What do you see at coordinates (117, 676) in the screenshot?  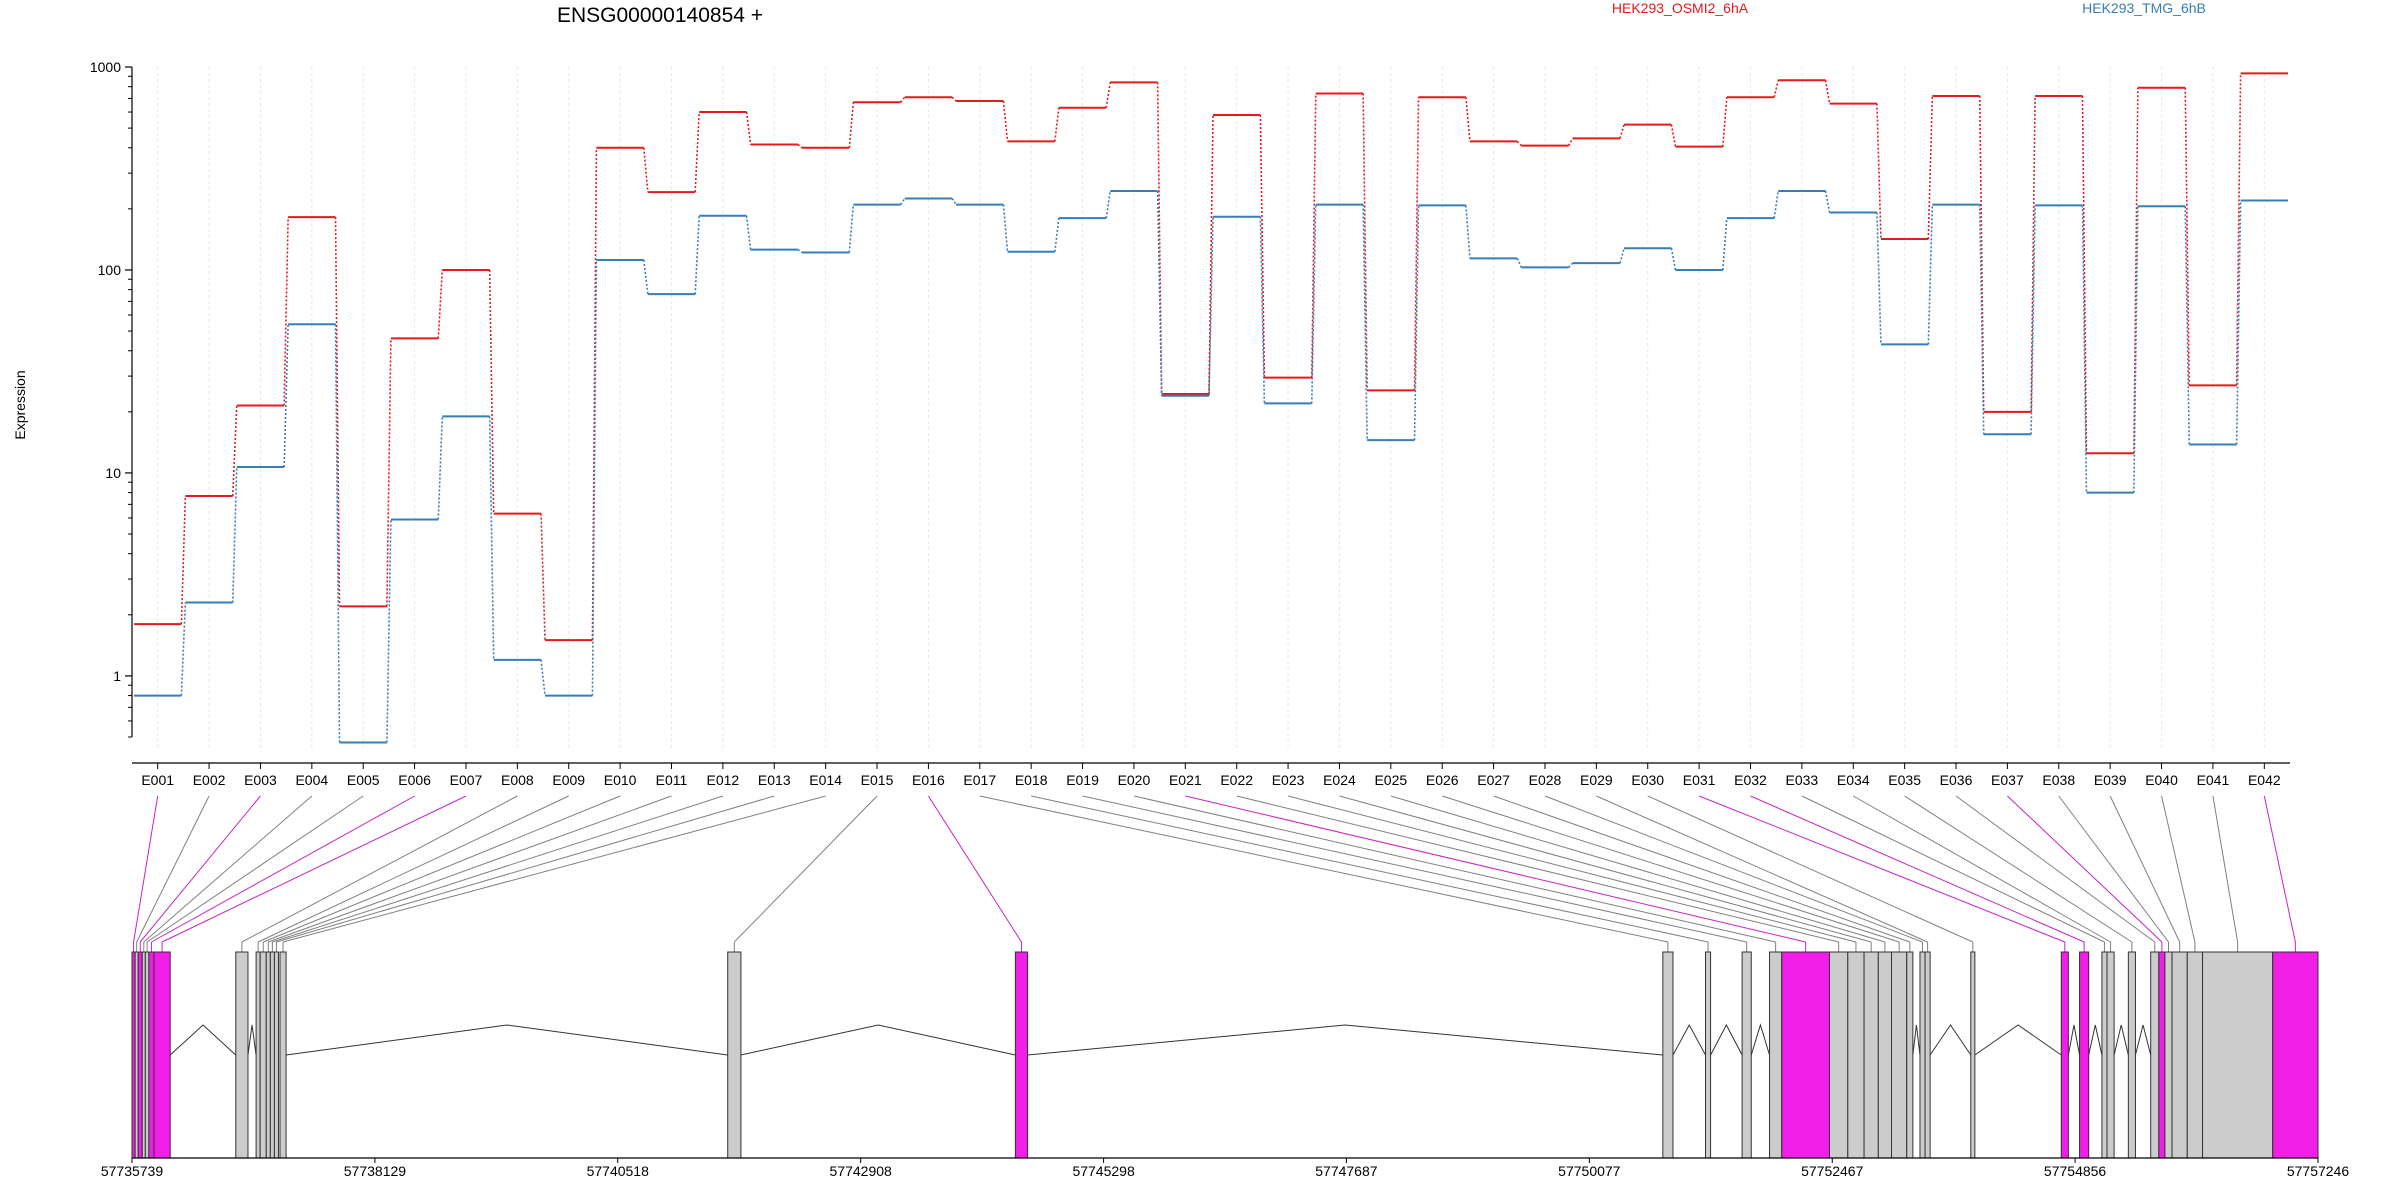 I see `y-tick-label: 1` at bounding box center [117, 676].